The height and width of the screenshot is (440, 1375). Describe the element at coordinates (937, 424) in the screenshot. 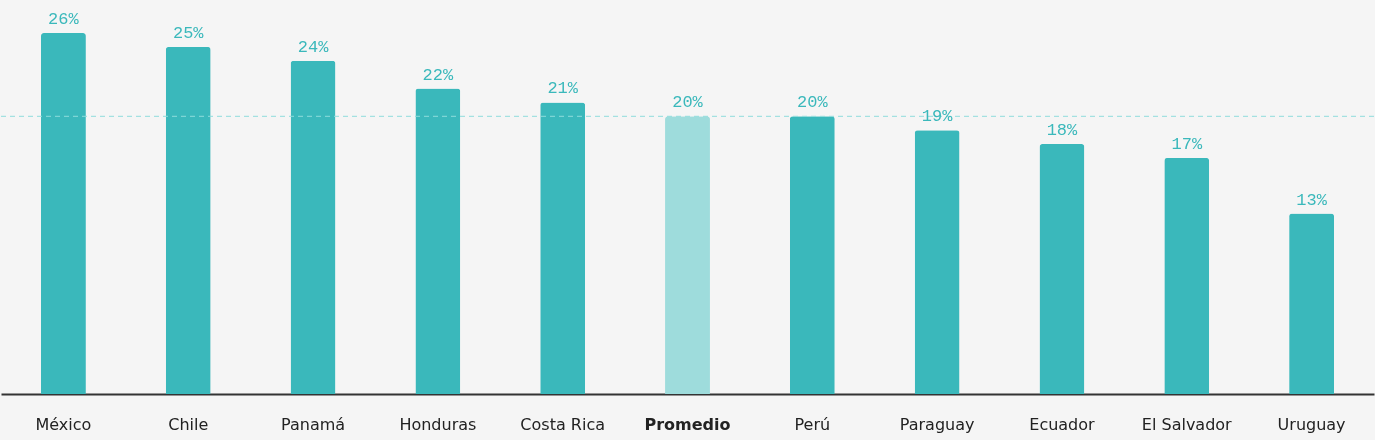

I see `x-tick-label: Paraguay` at that location.